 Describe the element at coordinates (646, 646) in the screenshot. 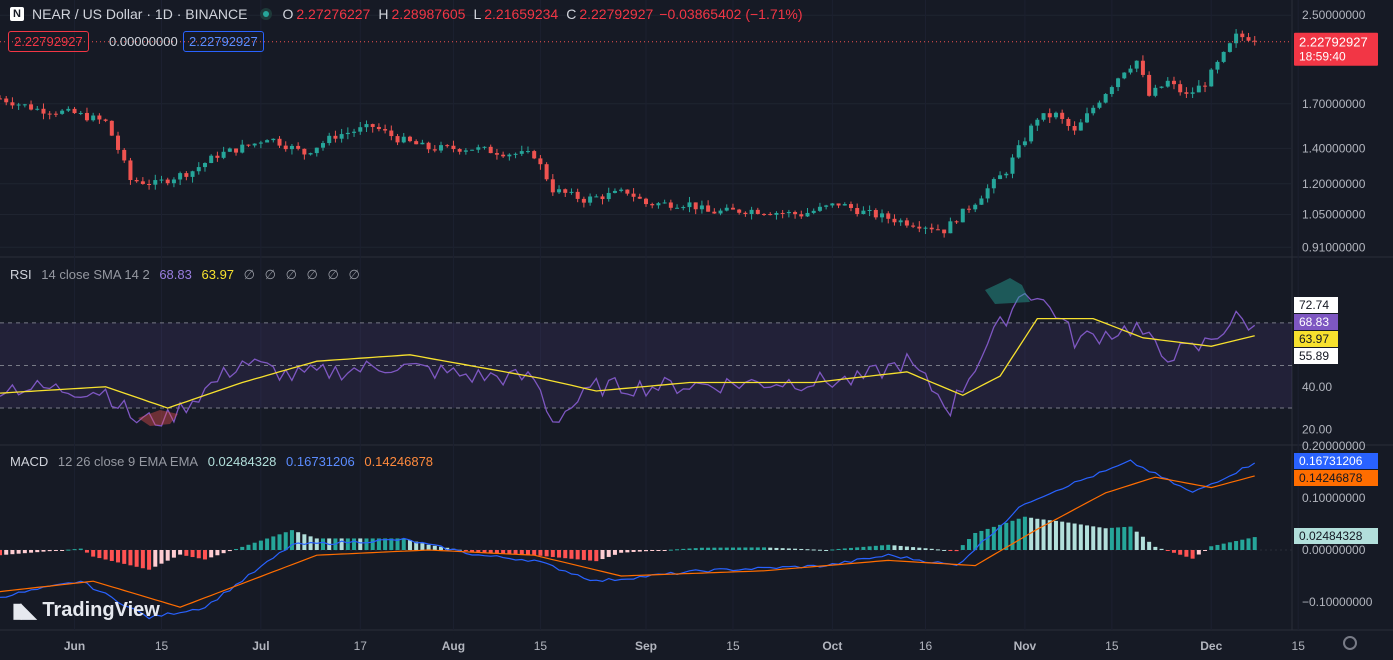

I see `time-tick-label: Sep` at that location.